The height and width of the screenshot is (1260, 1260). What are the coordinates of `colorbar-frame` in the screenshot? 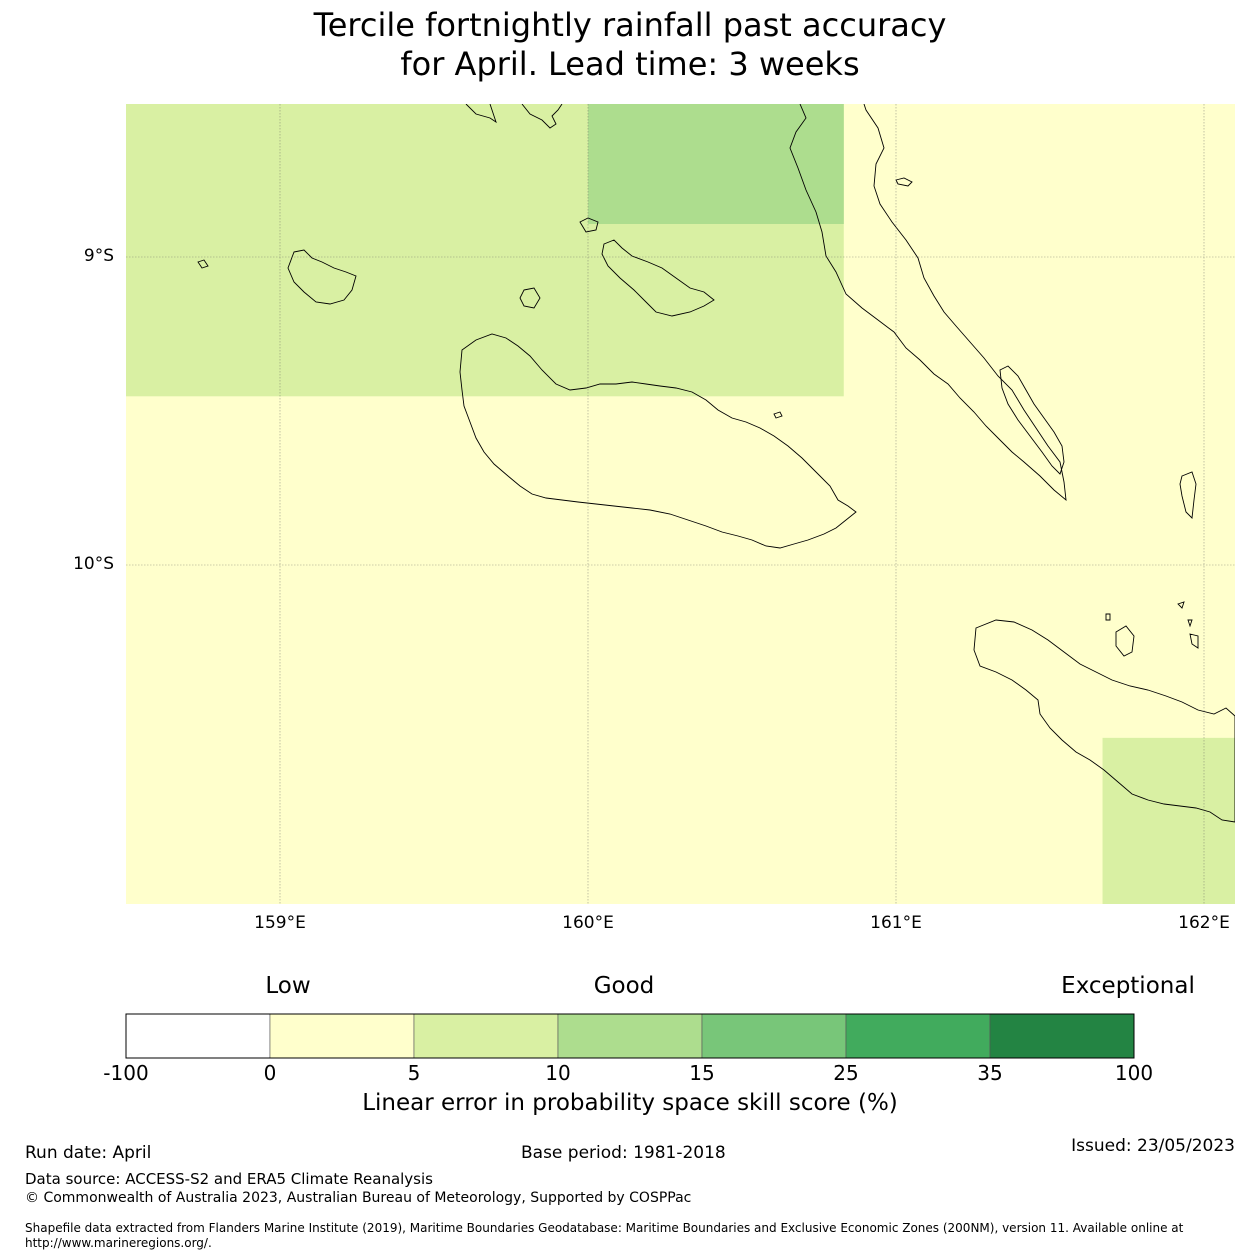 It's located at (630, 1036).